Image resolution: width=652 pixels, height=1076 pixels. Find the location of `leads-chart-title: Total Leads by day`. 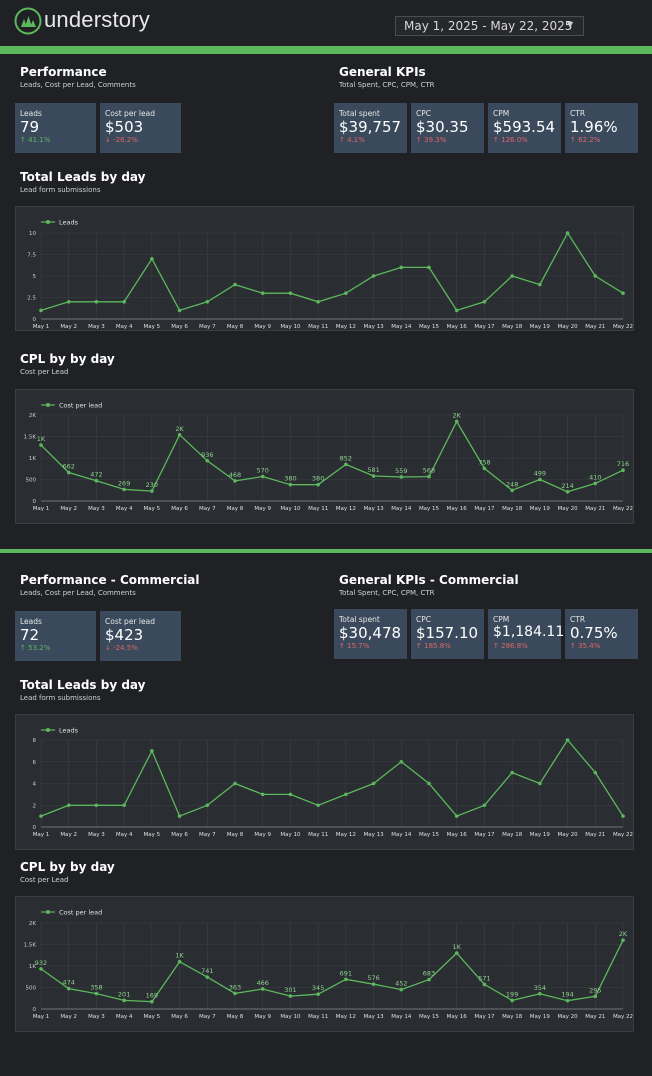

leads-chart-title: Total Leads by day is located at coordinates (83, 177).